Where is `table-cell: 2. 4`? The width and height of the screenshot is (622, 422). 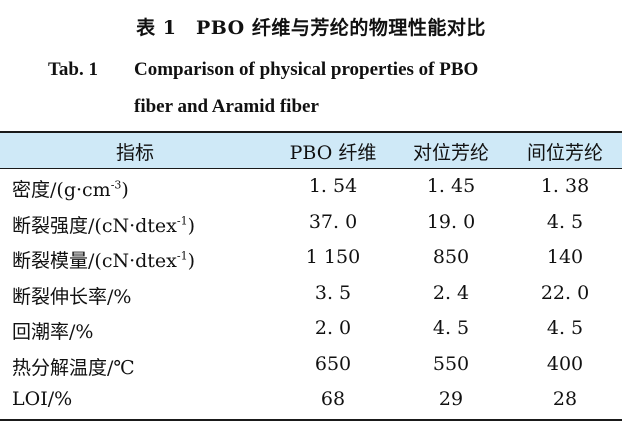 table-cell: 2. 4 is located at coordinates (451, 293).